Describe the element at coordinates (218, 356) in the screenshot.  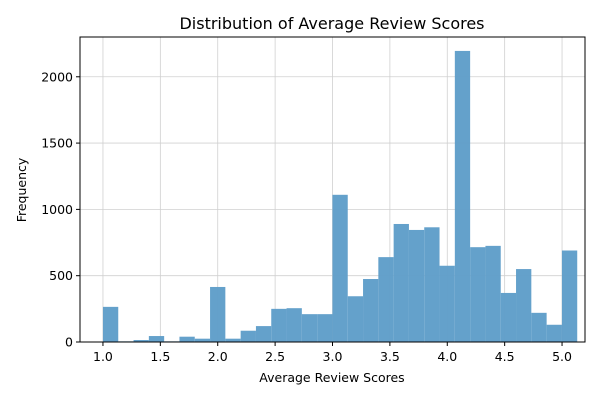
I see `x-tick-label: 2.0` at that location.